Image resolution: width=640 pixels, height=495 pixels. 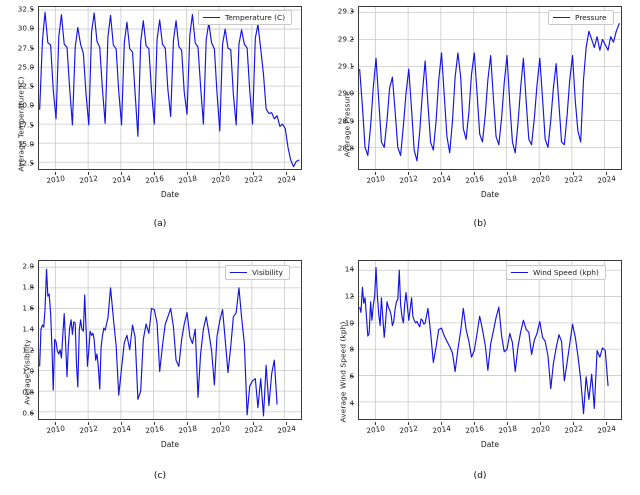 What do you see at coordinates (25, 48) in the screenshot?
I see `y-tick-label: 27.5` at bounding box center [25, 48].